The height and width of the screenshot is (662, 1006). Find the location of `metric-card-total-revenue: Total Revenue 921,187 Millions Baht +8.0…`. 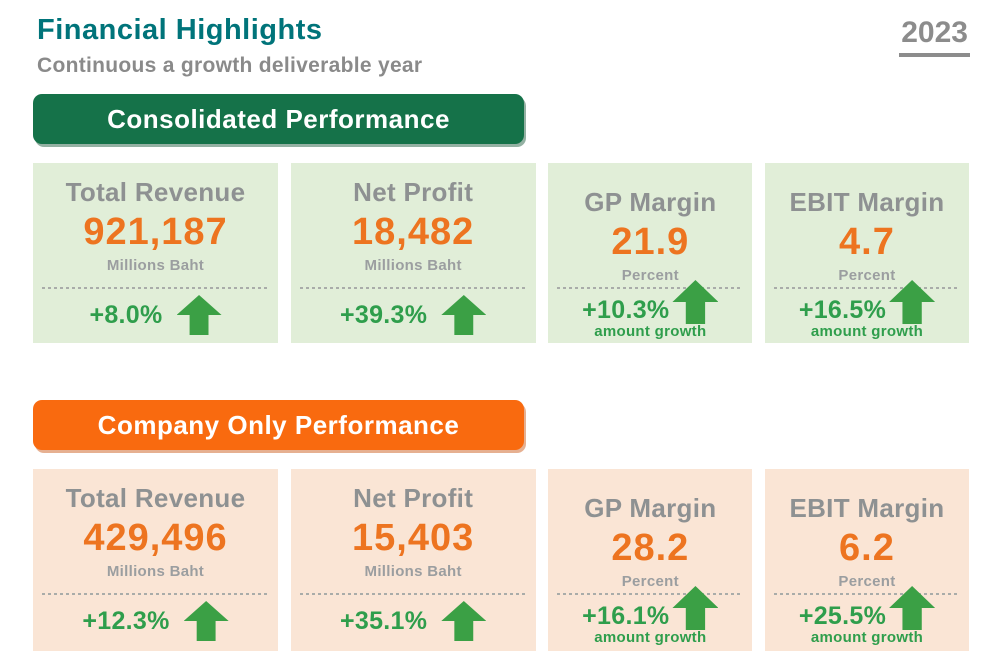

metric-card-total-revenue: Total Revenue 921,187 Millions Baht +8.0… is located at coordinates (155, 253).